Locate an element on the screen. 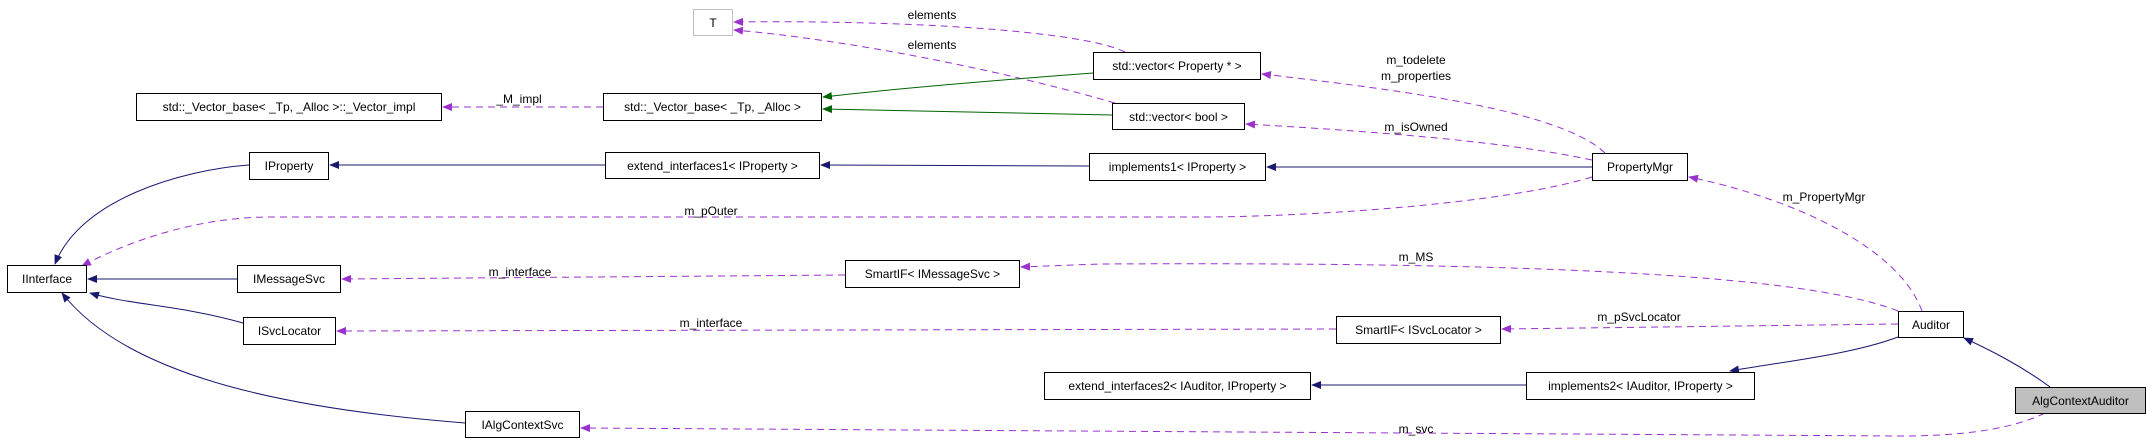  node-vector-bool: std::vector< bool > is located at coordinates (1178, 116).